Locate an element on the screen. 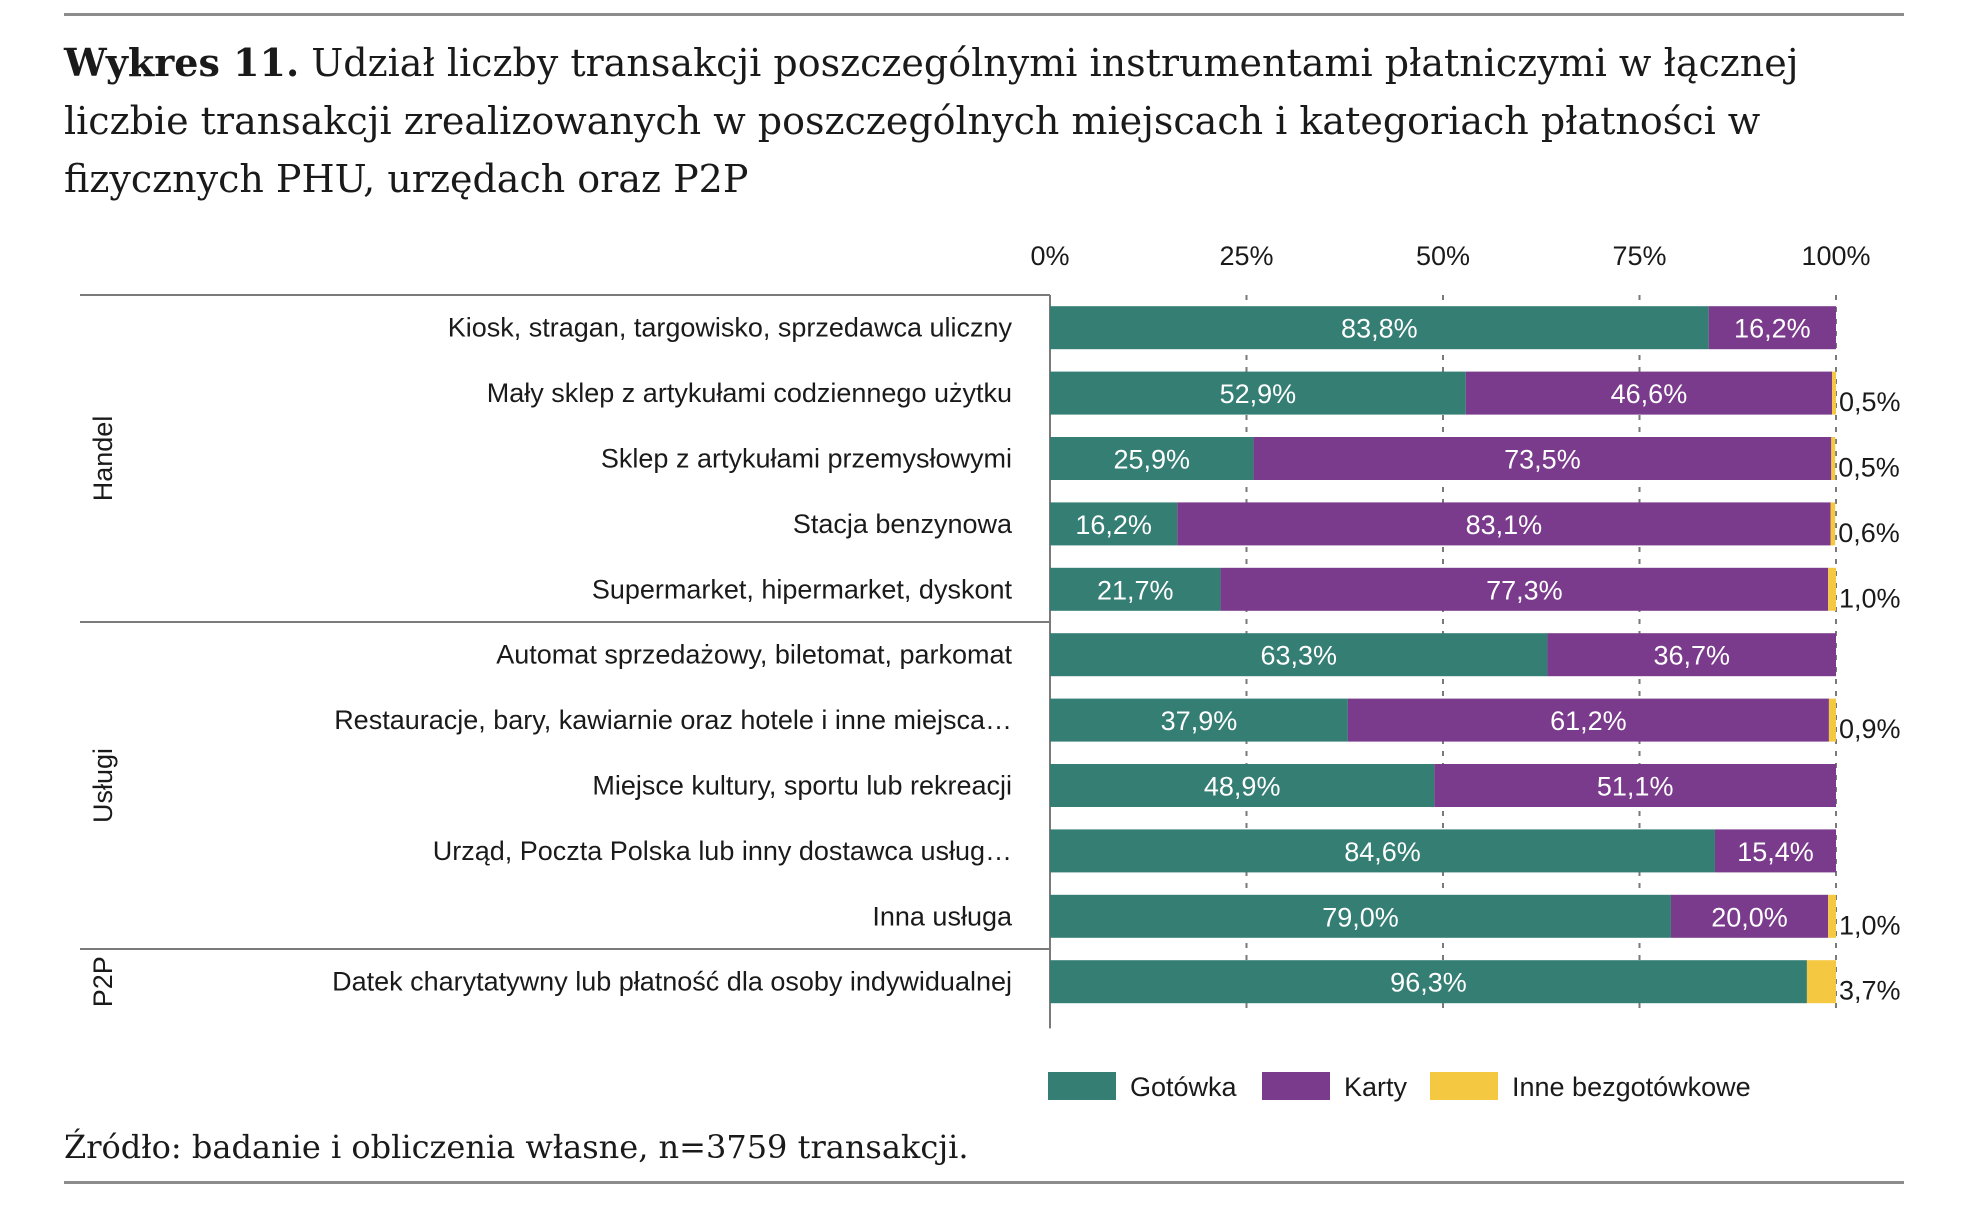  data-label: 84,6% is located at coordinates (1382, 852).